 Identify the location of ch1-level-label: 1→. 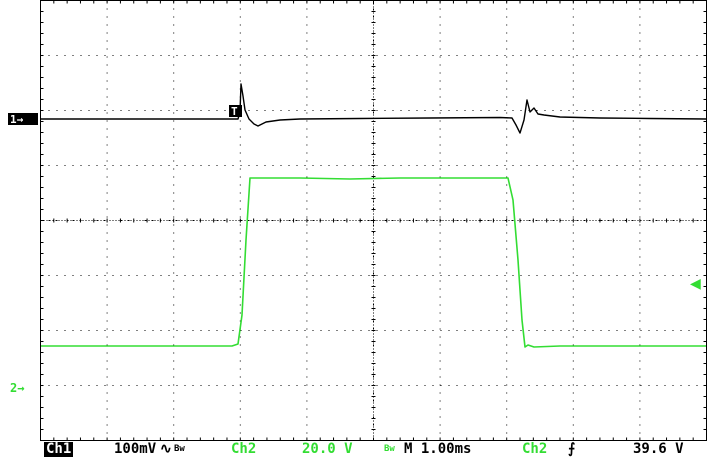
(17, 119).